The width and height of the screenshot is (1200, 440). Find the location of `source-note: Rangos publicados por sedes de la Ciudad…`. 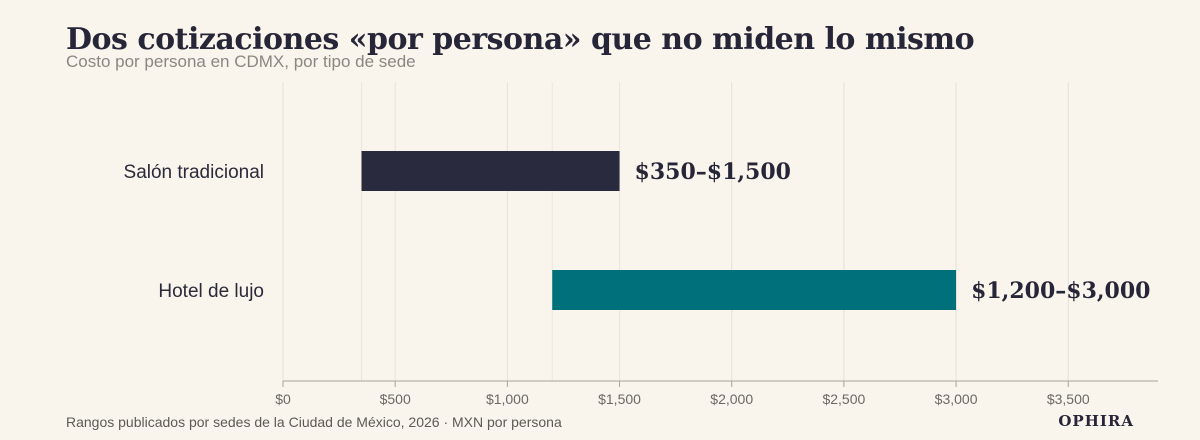

source-note: Rangos publicados por sedes de la Ciudad… is located at coordinates (314, 422).